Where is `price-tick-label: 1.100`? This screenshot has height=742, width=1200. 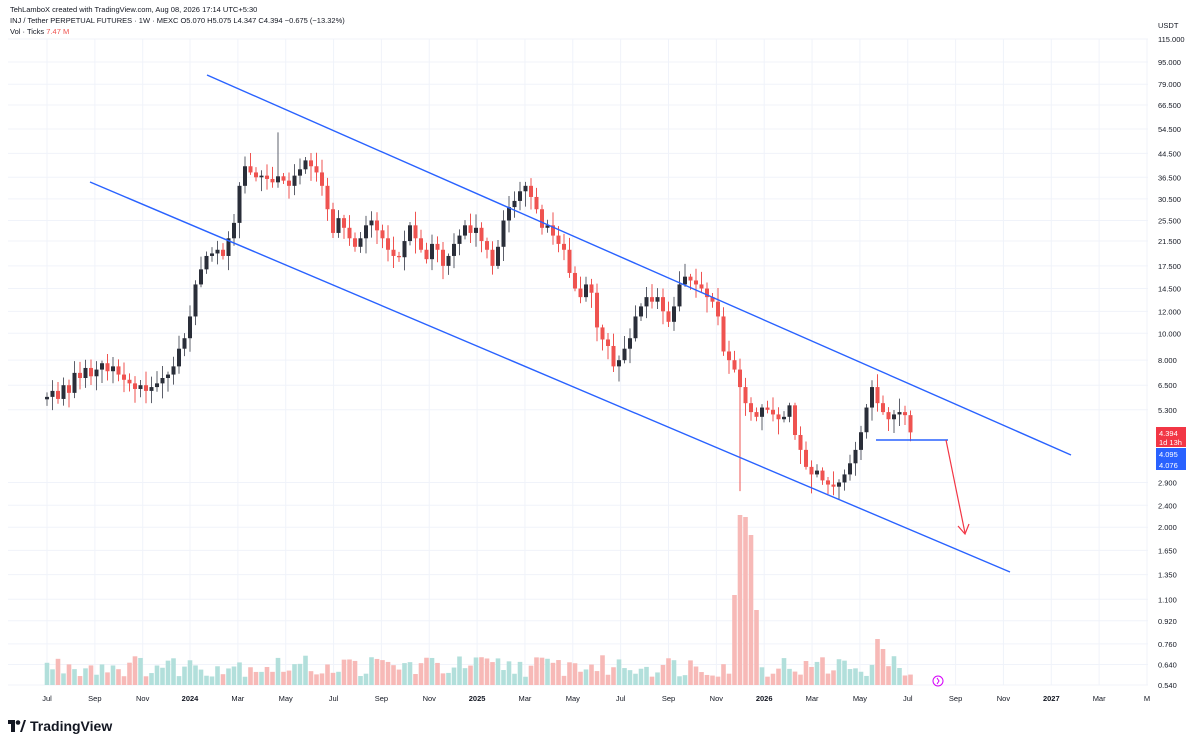 price-tick-label: 1.100 is located at coordinates (1167, 599).